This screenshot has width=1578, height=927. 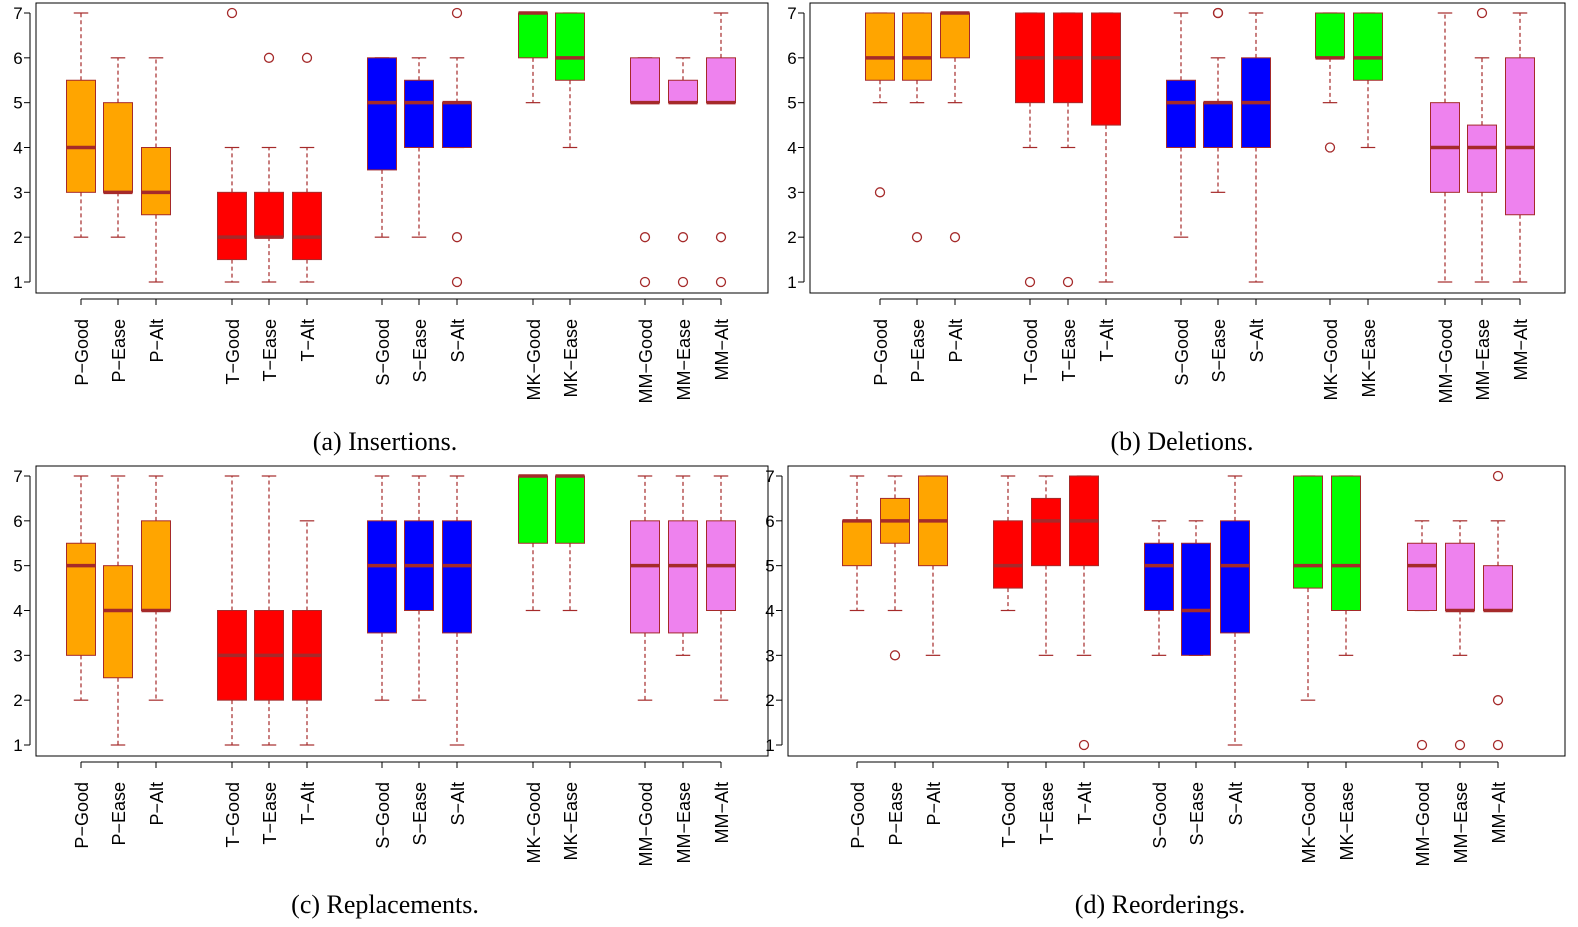 I want to click on x-tick-label: S−Ease, so click(x=420, y=814).